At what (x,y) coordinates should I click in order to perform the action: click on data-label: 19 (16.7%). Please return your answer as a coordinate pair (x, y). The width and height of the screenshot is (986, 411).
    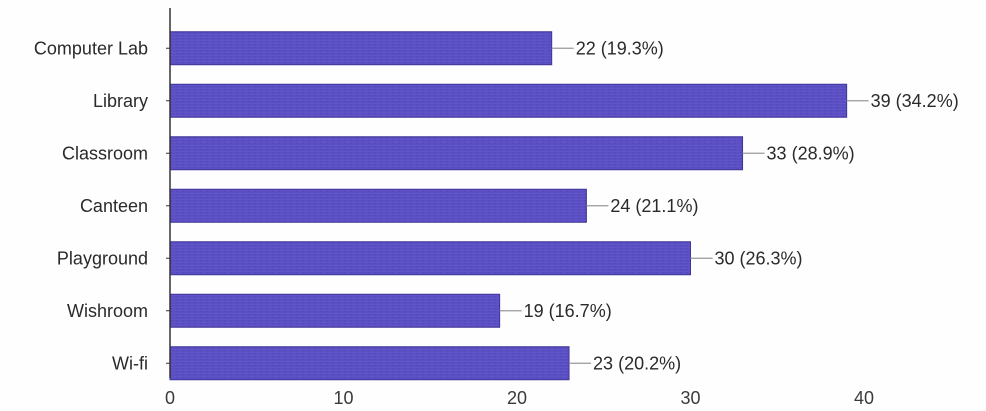
    Looking at the image, I should click on (568, 311).